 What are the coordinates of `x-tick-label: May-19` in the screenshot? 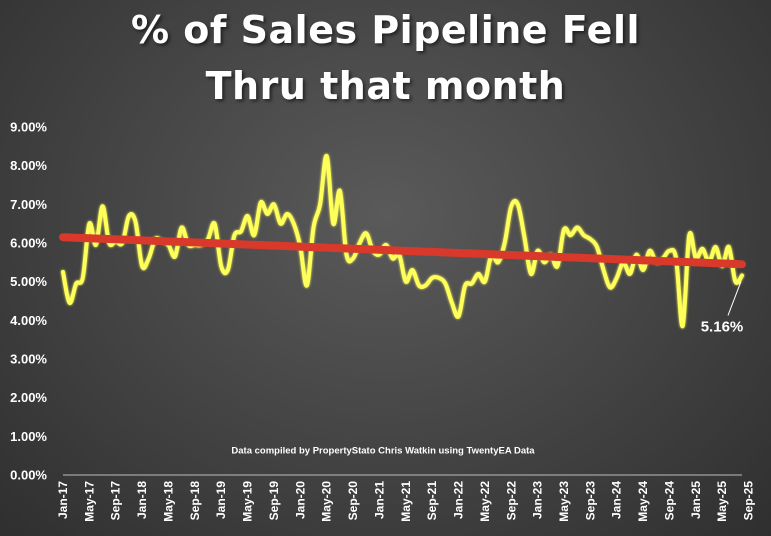 It's located at (248, 501).